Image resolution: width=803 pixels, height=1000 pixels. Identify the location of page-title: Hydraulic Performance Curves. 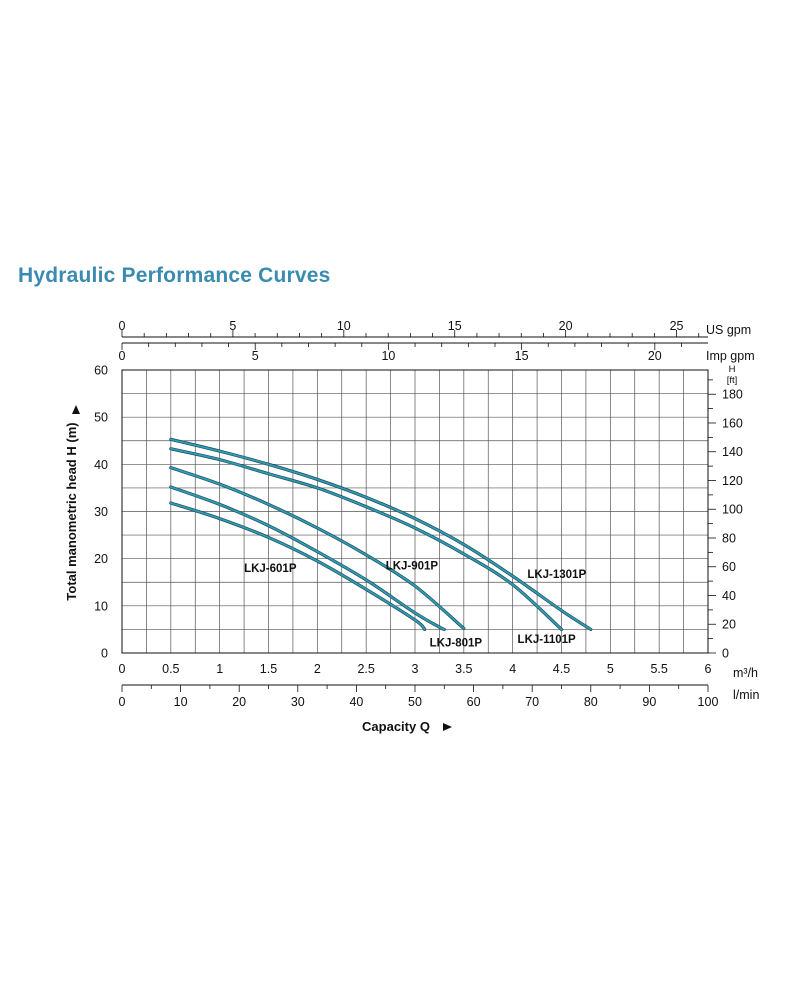
(174, 275).